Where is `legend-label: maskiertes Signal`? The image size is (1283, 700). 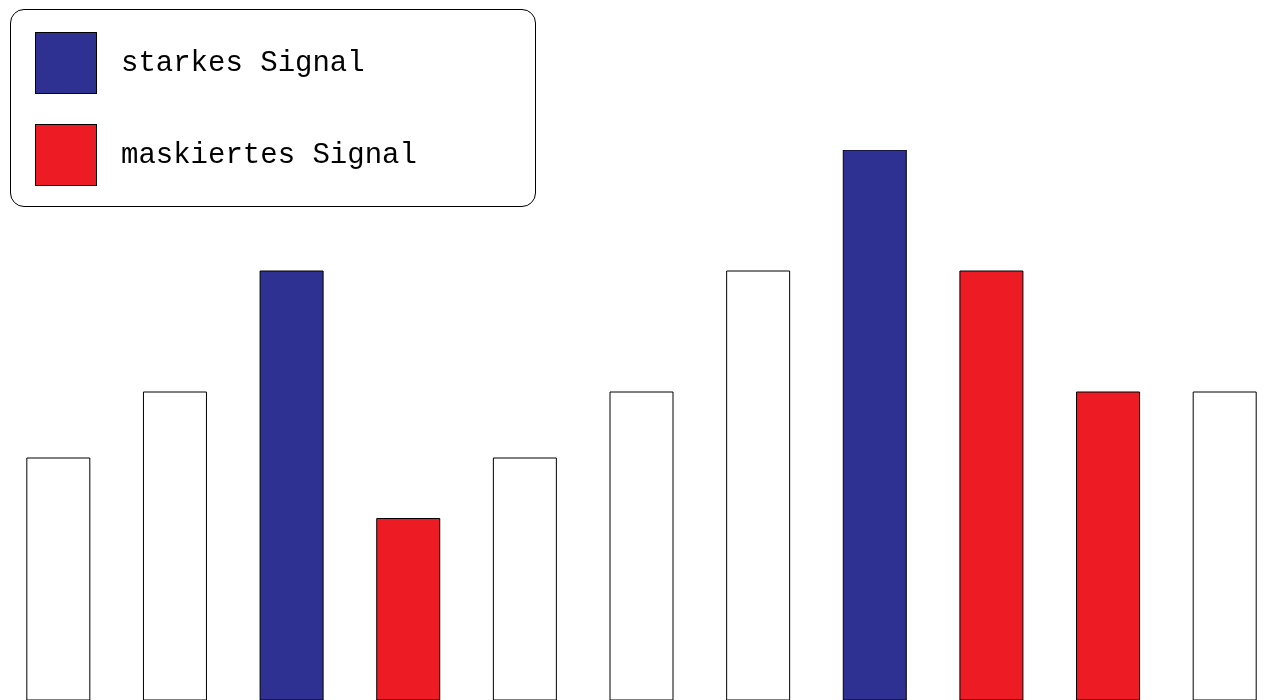 legend-label: maskiertes Signal is located at coordinates (269, 155).